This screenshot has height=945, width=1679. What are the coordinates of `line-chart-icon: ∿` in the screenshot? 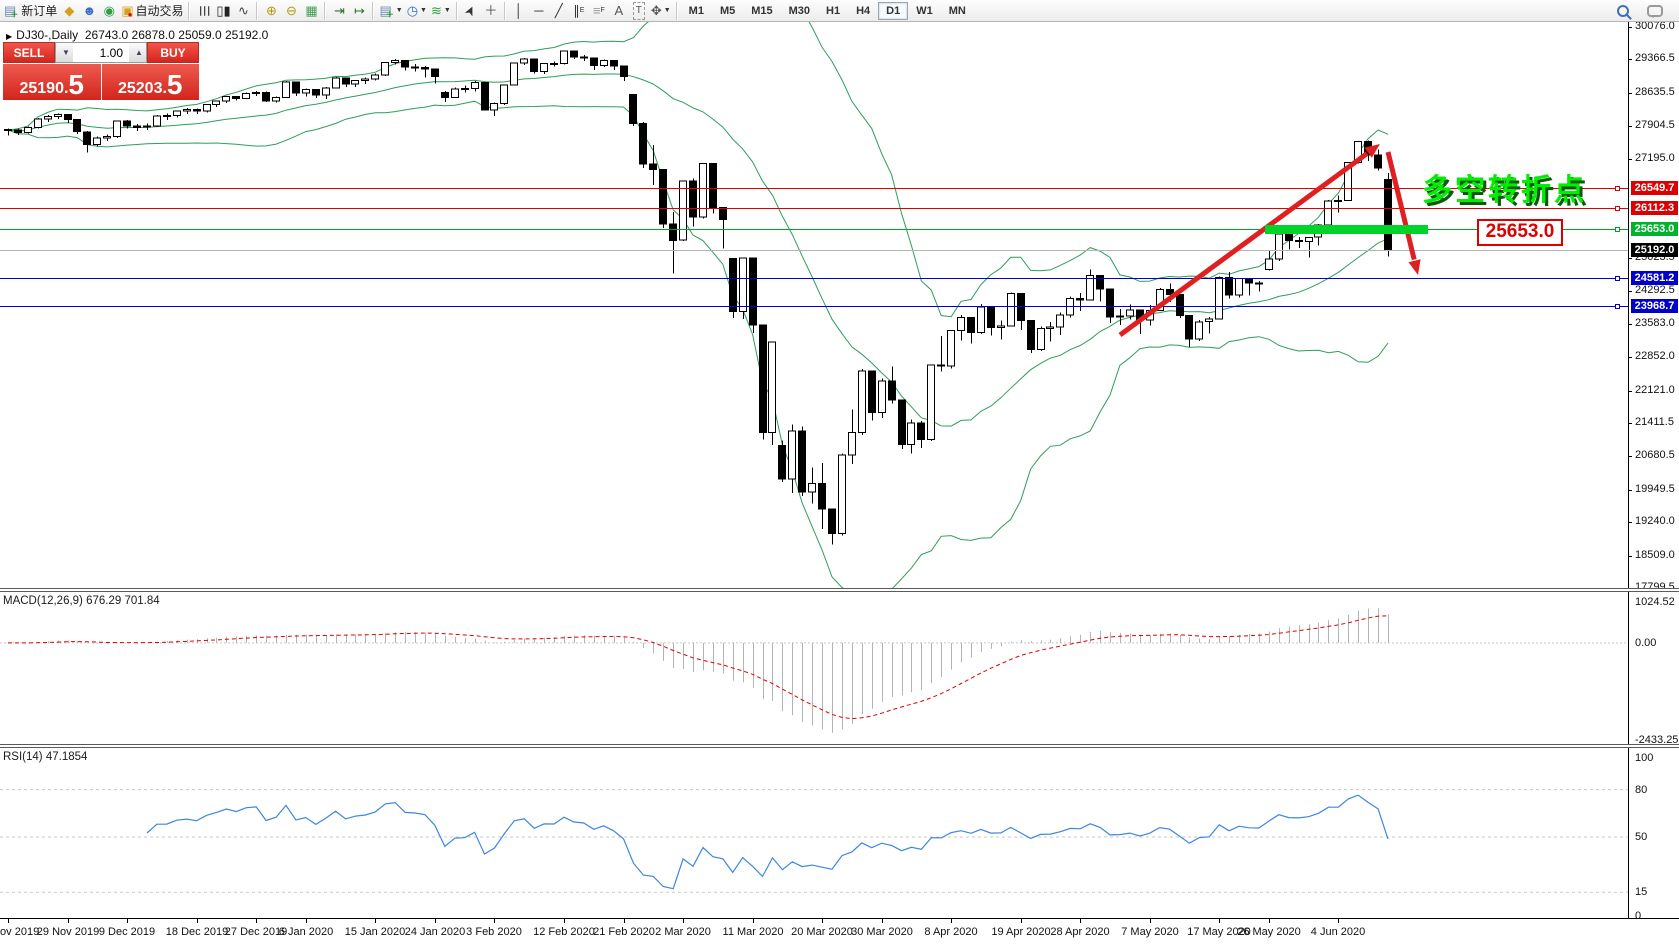 It's located at (243, 11).